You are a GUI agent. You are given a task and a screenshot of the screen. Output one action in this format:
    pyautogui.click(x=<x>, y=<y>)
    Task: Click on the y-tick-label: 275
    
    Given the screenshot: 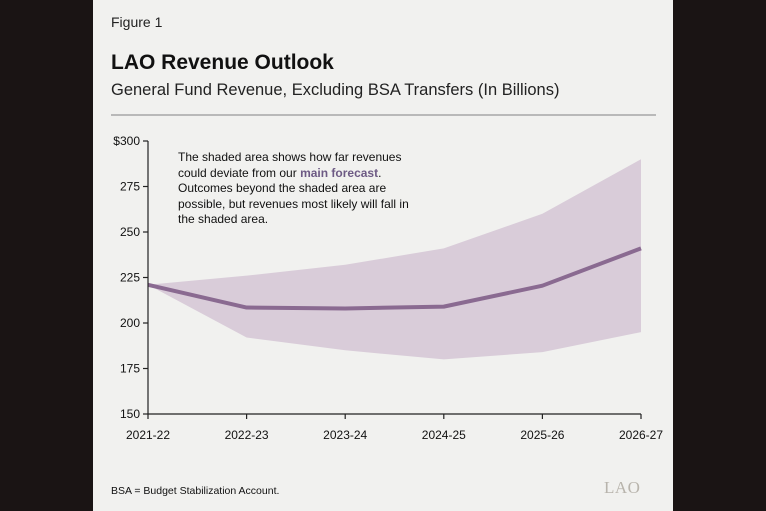 What is the action you would take?
    pyautogui.click(x=130, y=187)
    